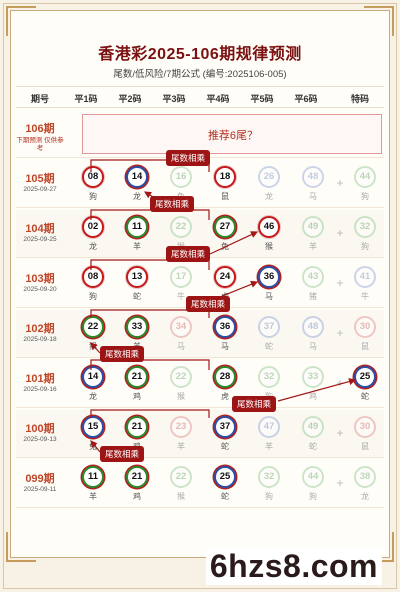 This screenshot has height=592, width=400. What do you see at coordinates (181, 327) in the screenshot?
I see `number-ball: 34` at bounding box center [181, 327].